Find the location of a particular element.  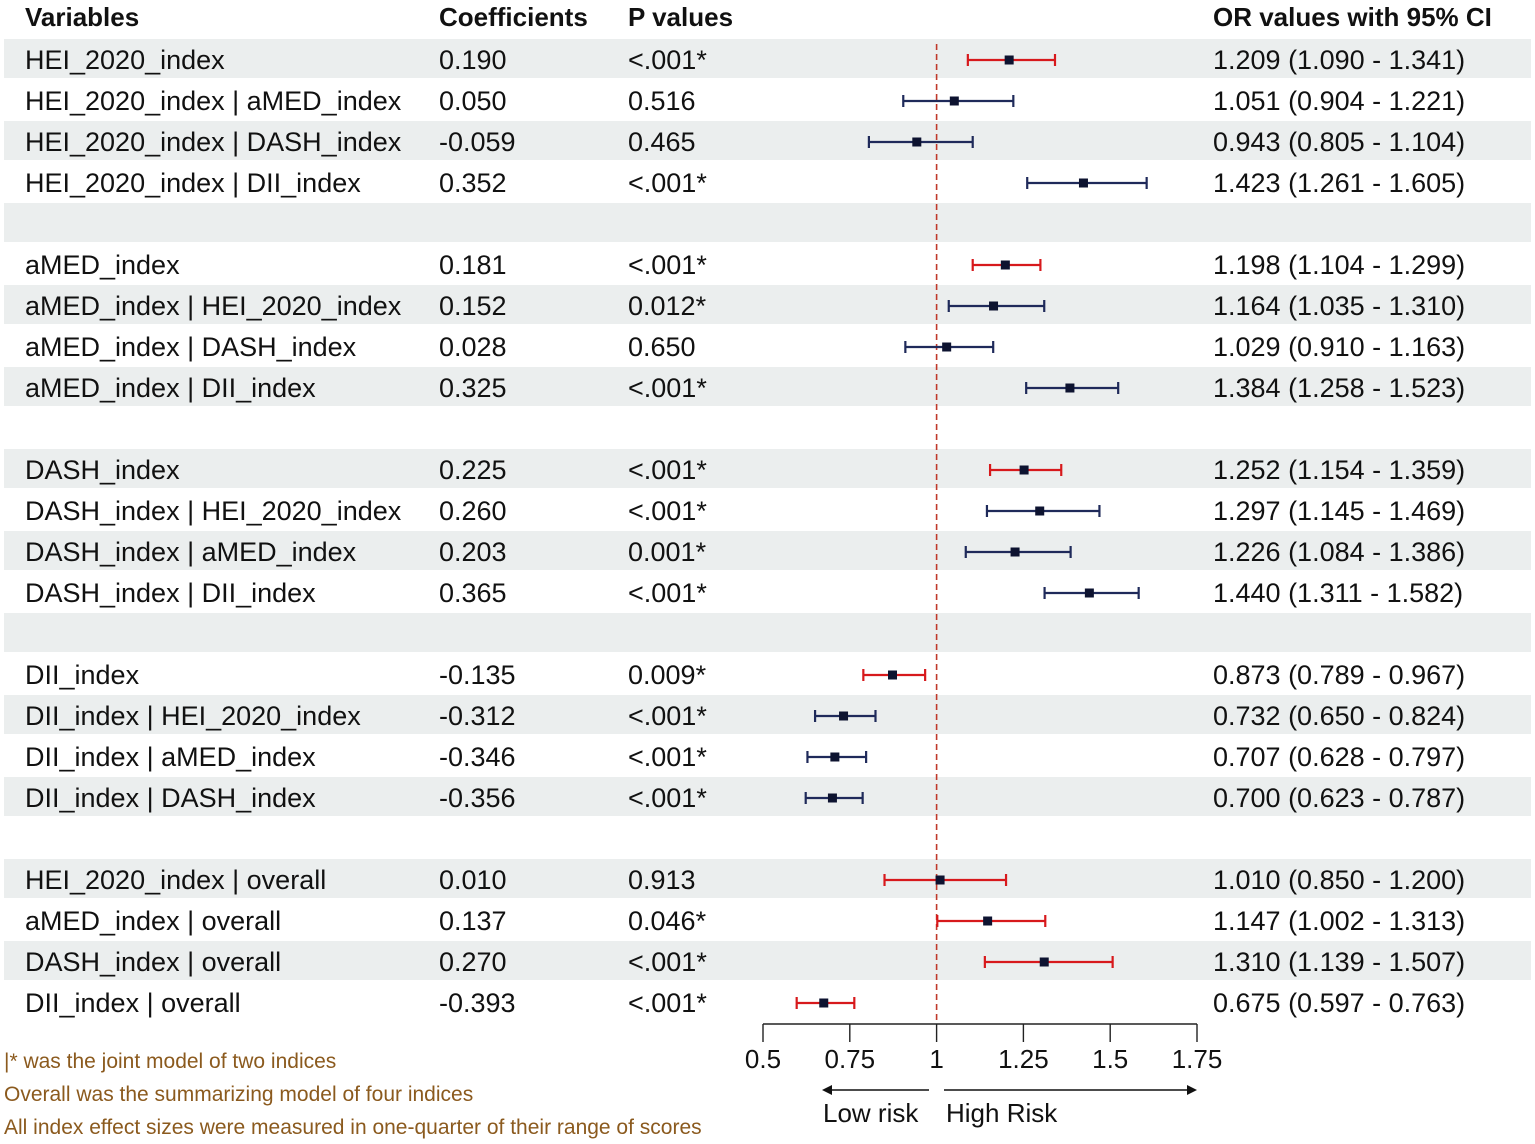

x-tick-label: 1.5 is located at coordinates (1110, 1059).